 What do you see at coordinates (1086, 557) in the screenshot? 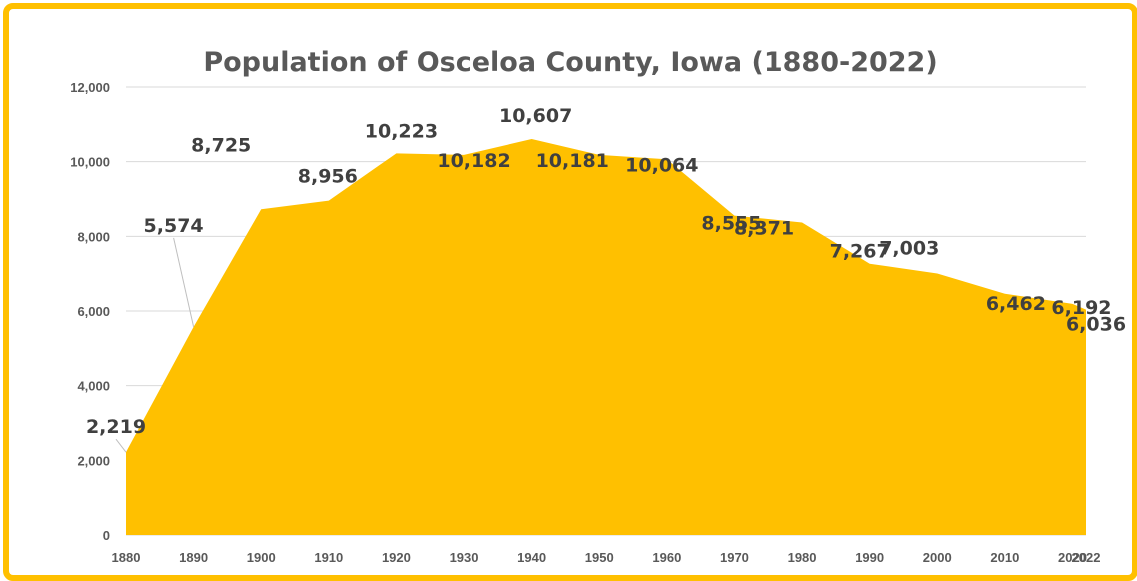
I see `x-tick-label: 2022` at bounding box center [1086, 557].